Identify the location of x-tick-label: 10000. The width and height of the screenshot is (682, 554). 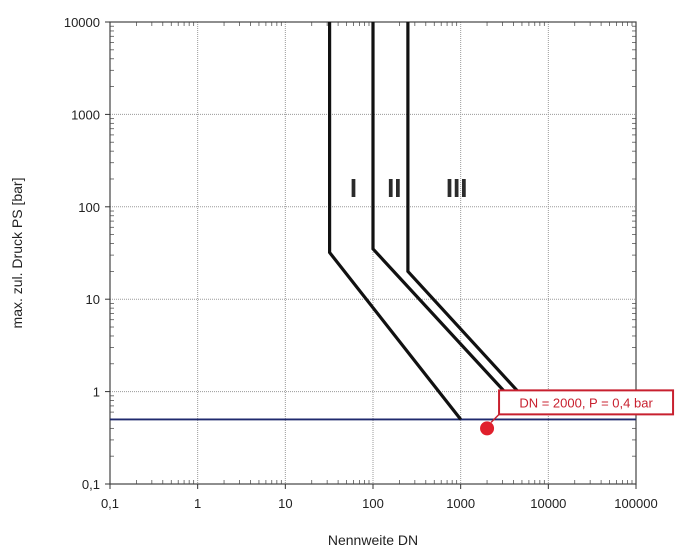
(548, 503).